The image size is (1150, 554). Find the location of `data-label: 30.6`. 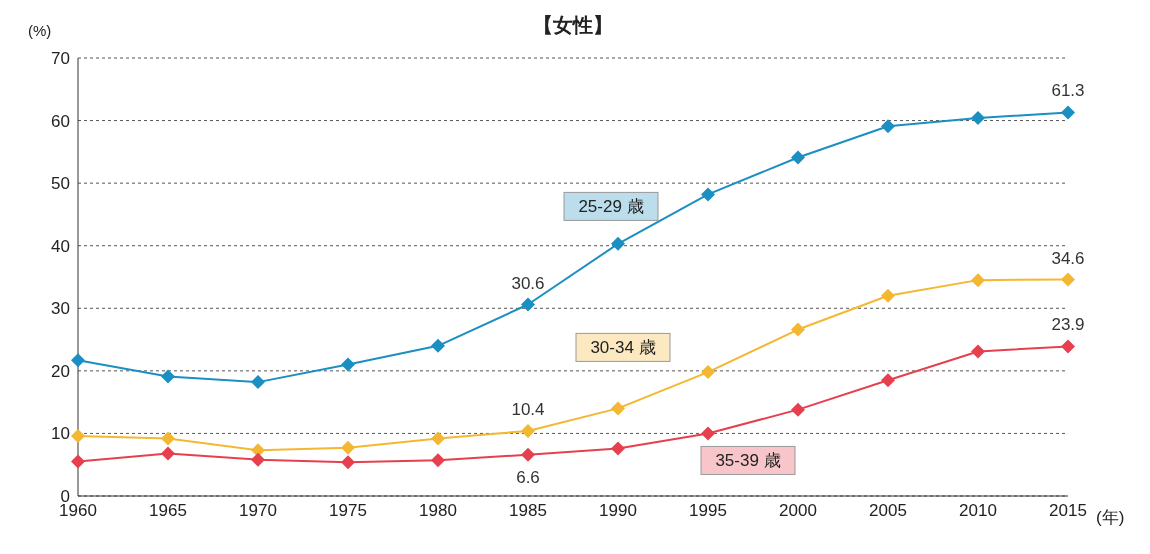

data-label: 30.6 is located at coordinates (528, 283).